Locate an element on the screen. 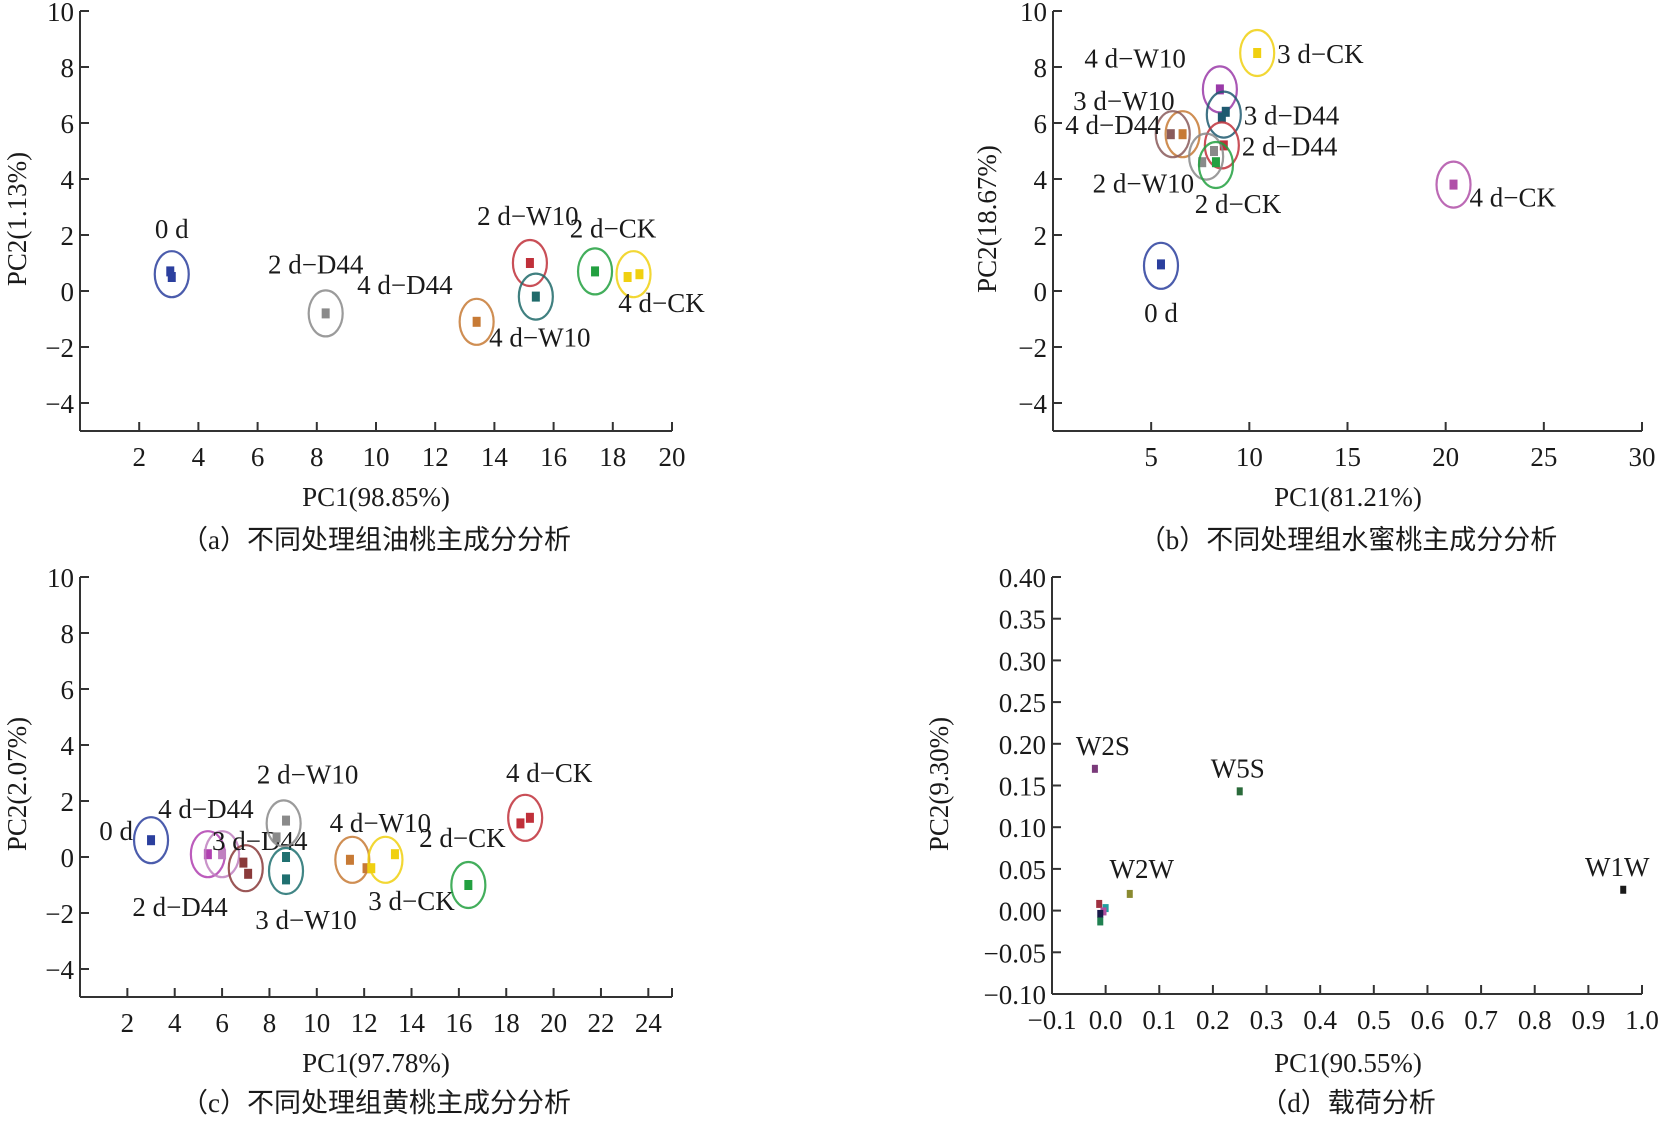 This screenshot has width=1667, height=1121. point-label: 4 d−W10 is located at coordinates (539, 338).